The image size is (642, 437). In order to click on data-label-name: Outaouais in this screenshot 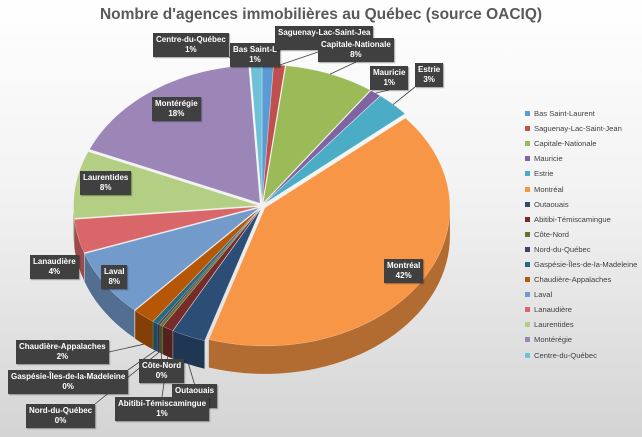, I will do `click(195, 390)`.